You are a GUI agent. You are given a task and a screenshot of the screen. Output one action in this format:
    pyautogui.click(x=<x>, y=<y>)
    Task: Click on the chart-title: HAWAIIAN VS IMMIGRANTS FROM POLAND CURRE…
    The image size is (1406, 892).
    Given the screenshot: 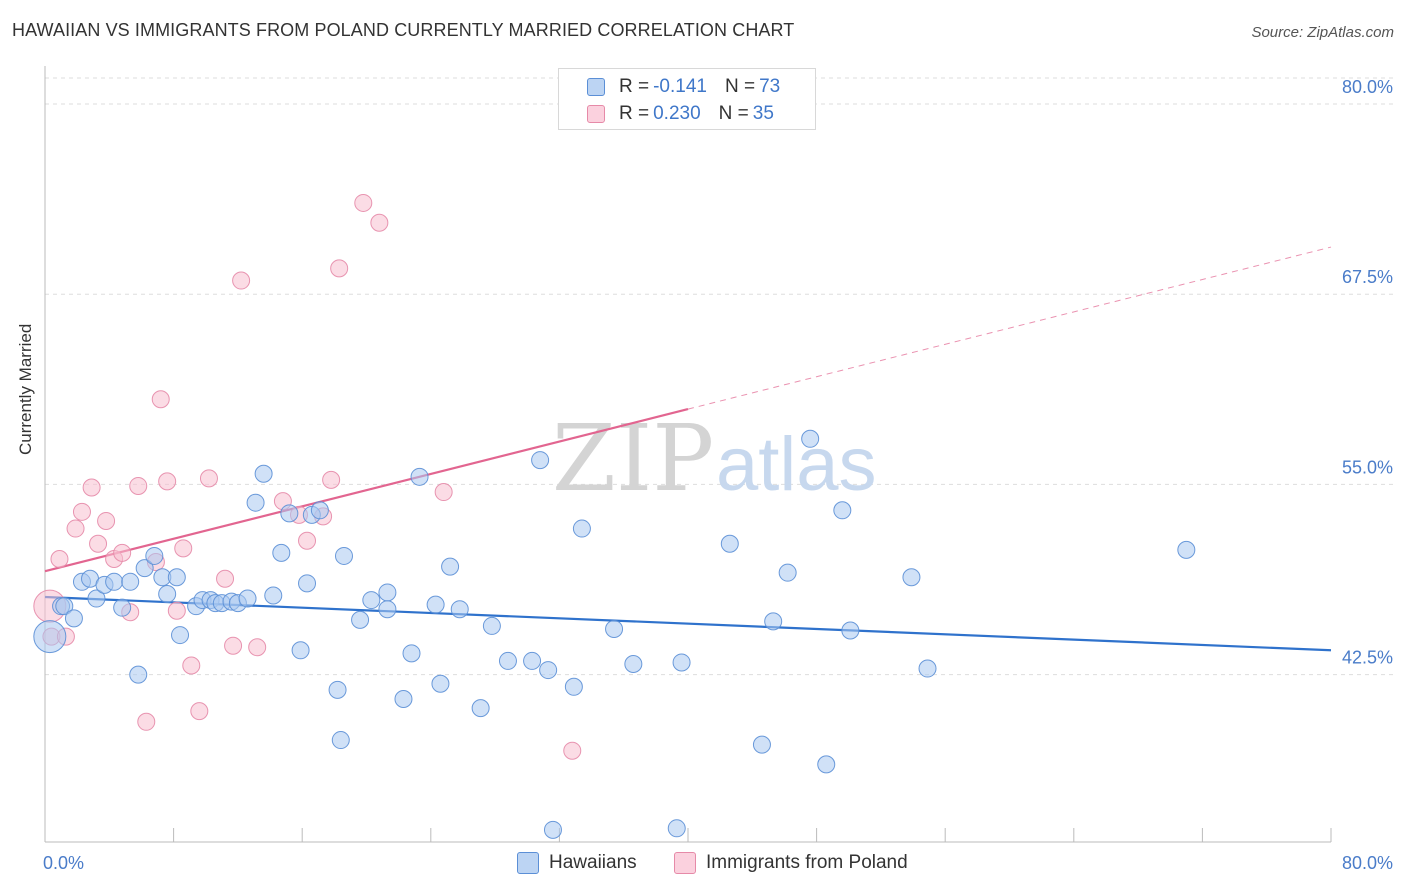 What is the action you would take?
    pyautogui.click(x=403, y=30)
    